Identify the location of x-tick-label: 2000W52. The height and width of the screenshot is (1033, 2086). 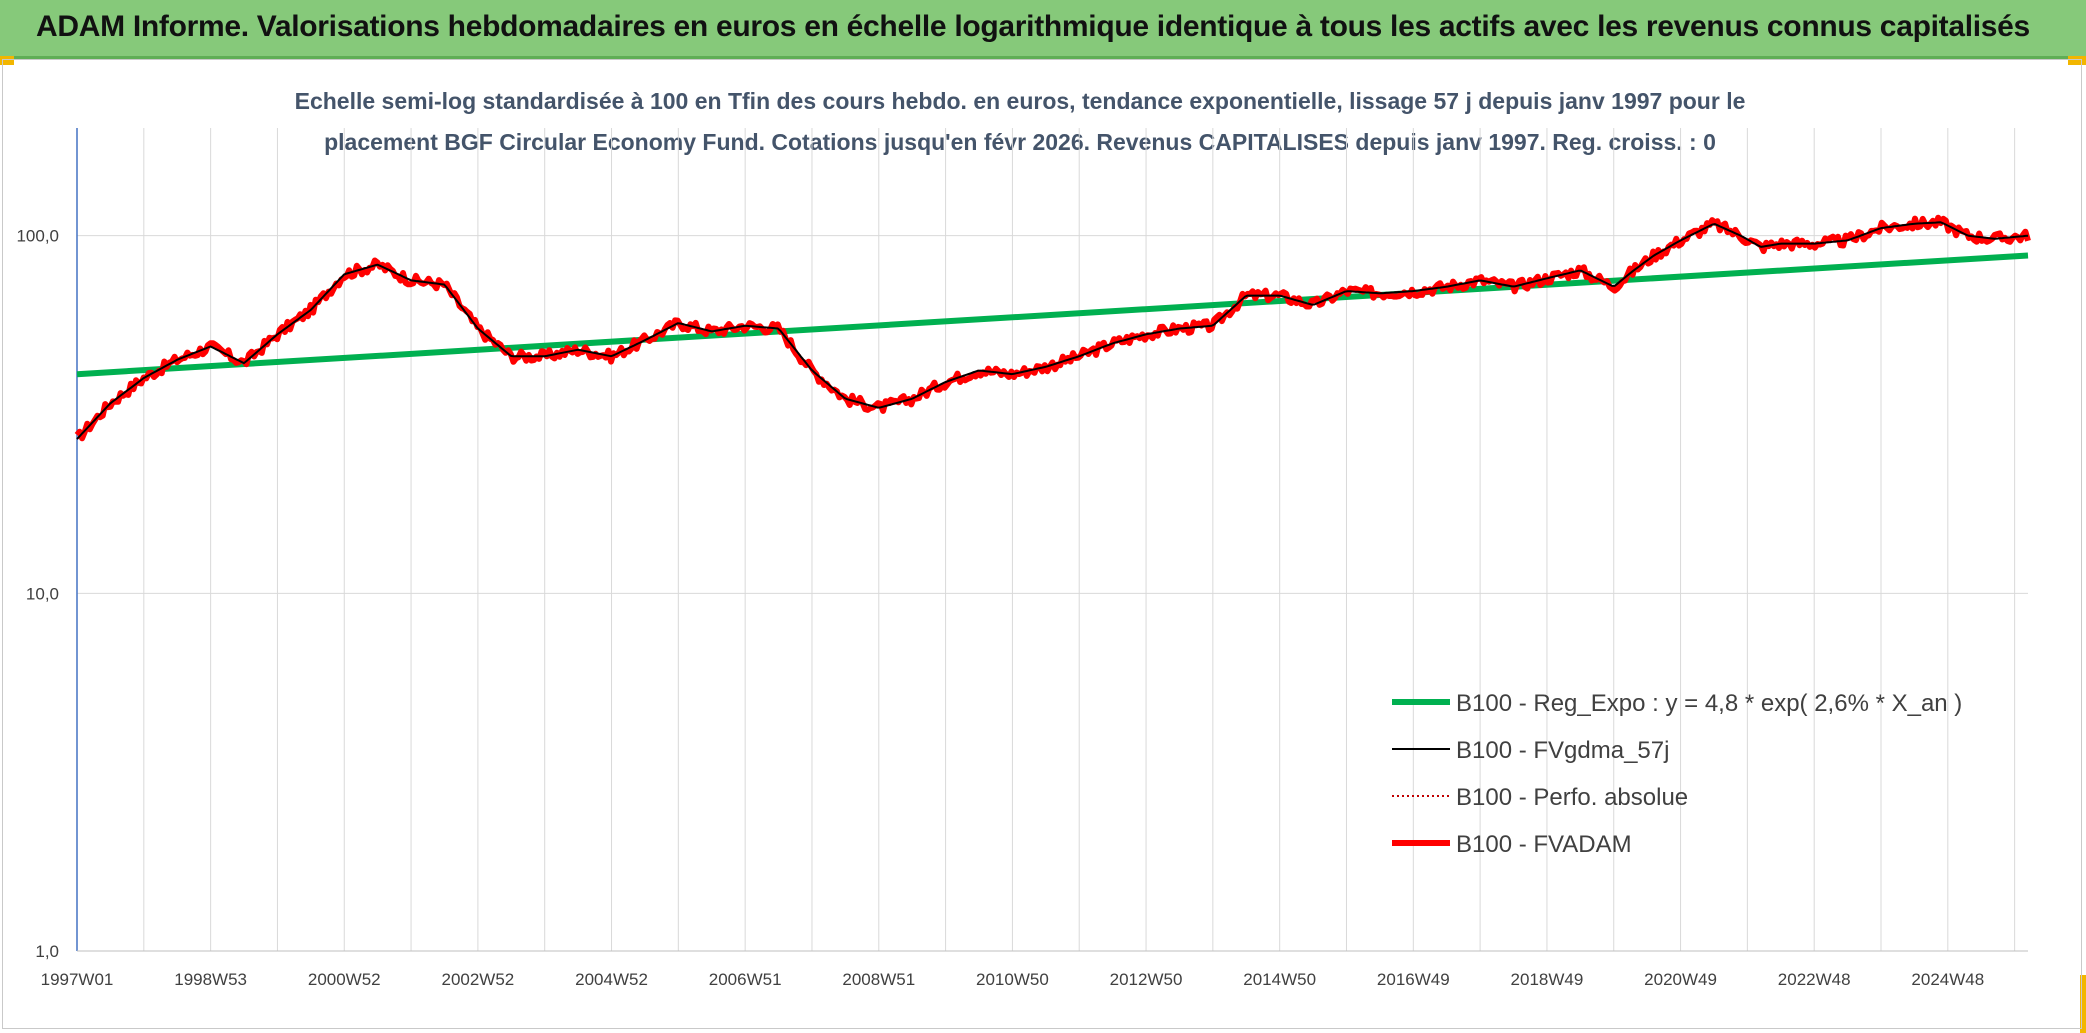
(344, 979).